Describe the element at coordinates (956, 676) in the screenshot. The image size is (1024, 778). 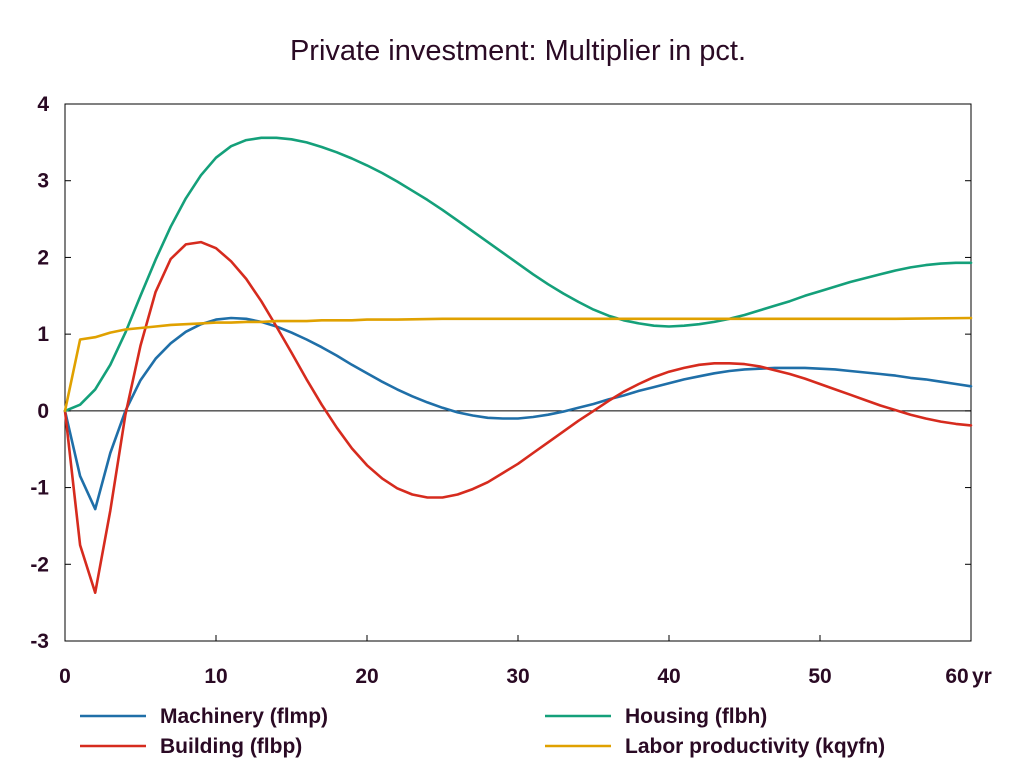
I see `x-tick-label: 60` at that location.